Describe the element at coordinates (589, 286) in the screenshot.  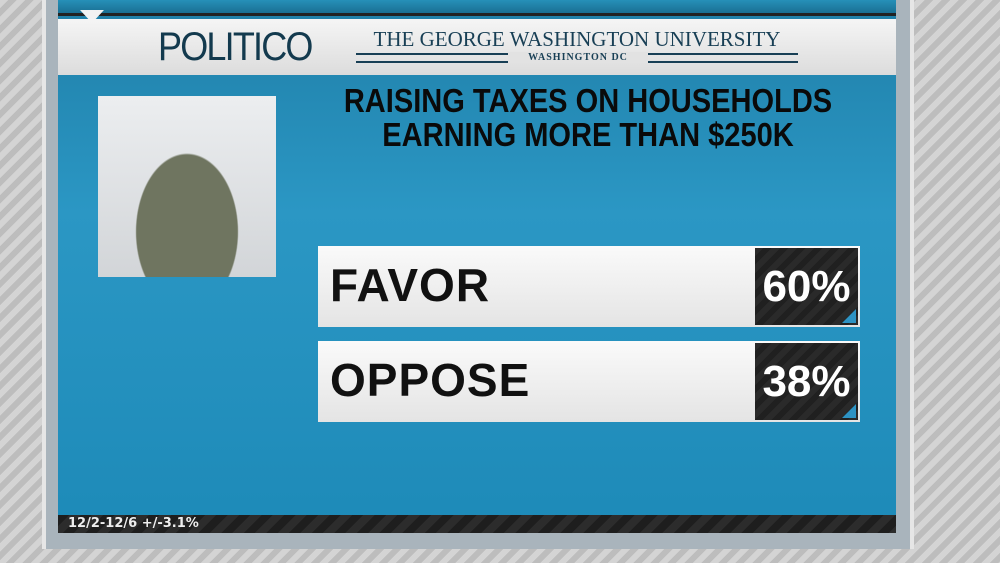
I see `result-row-favor: FAVOR 60%` at that location.